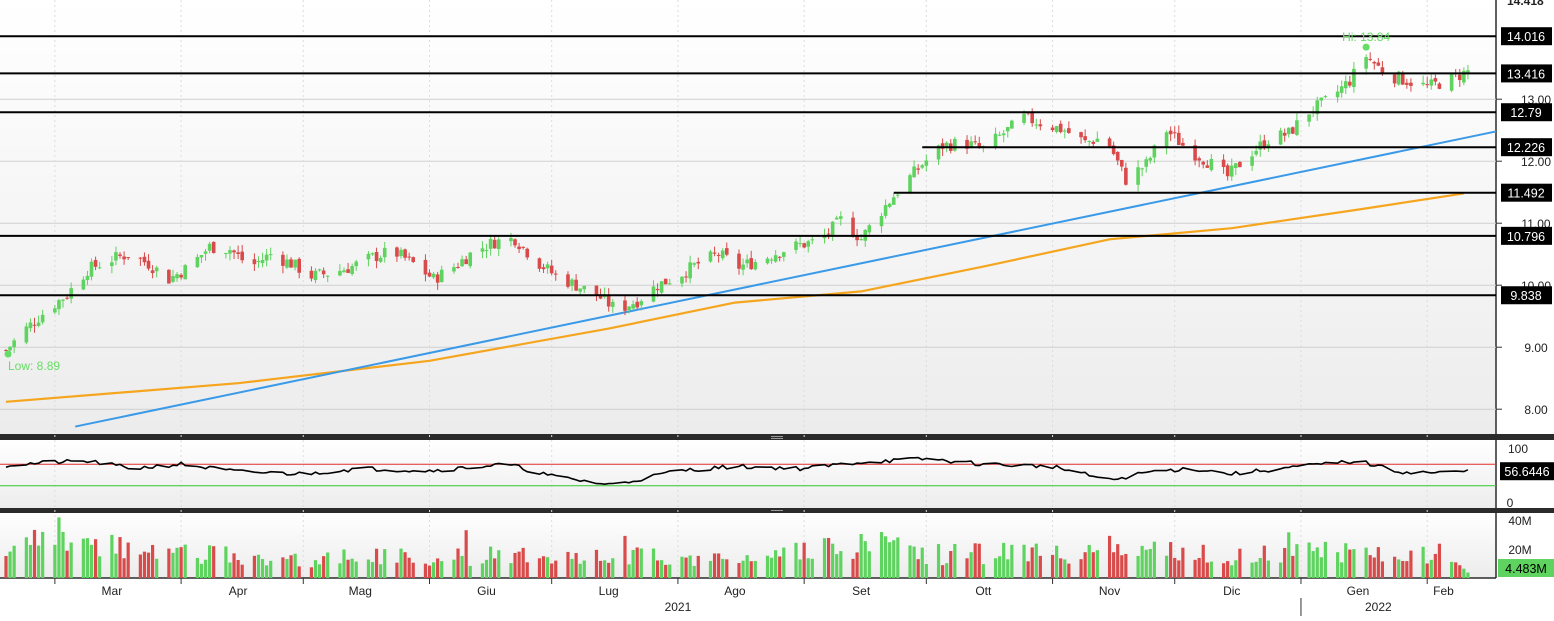 The image size is (1554, 621). I want to click on rsi-tick-label: 0, so click(1510, 503).